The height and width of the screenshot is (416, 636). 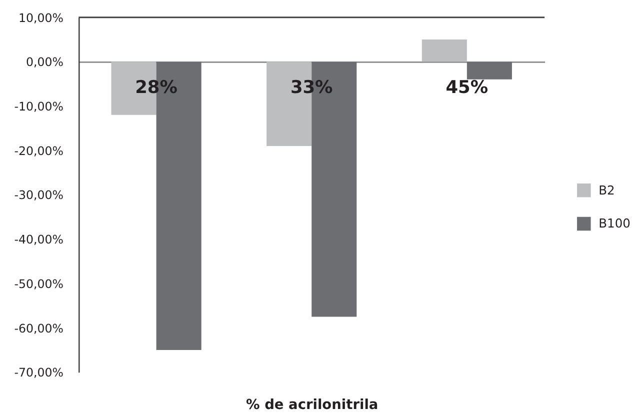 What do you see at coordinates (39, 283) in the screenshot?
I see `y-tick-label: -50,00%` at bounding box center [39, 283].